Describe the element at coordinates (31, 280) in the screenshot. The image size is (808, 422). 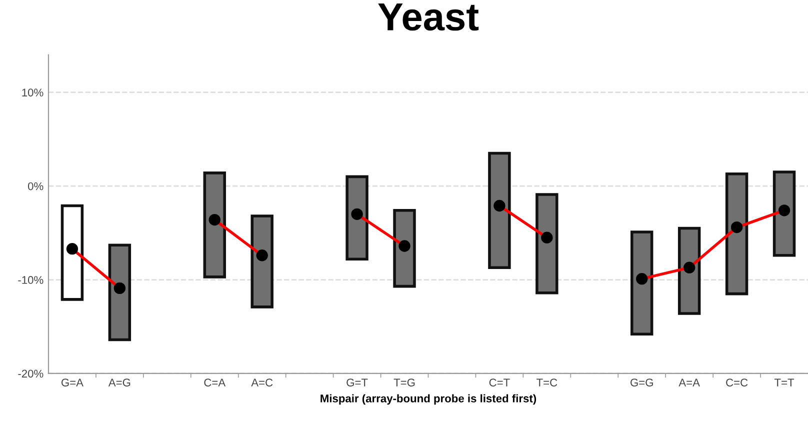
I see `y-tick-label: -10%` at that location.